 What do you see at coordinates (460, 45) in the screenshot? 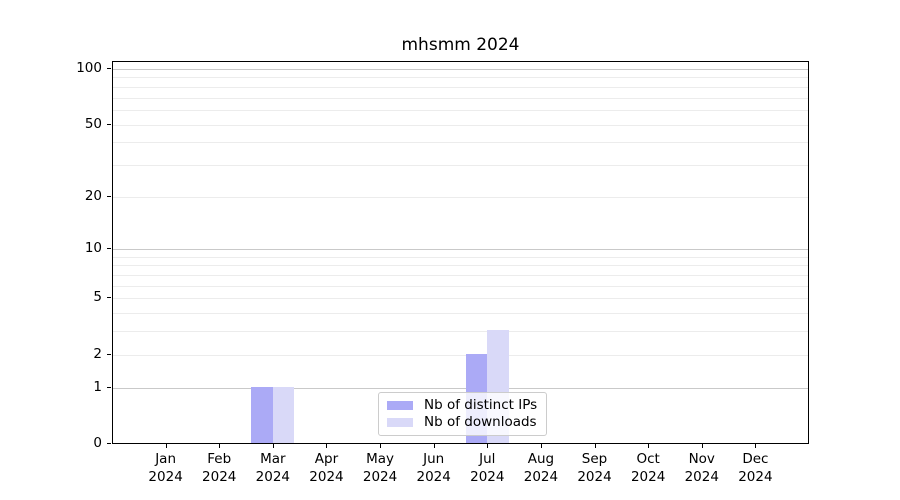
I see `chart-title: mhsmm 2024` at bounding box center [460, 45].